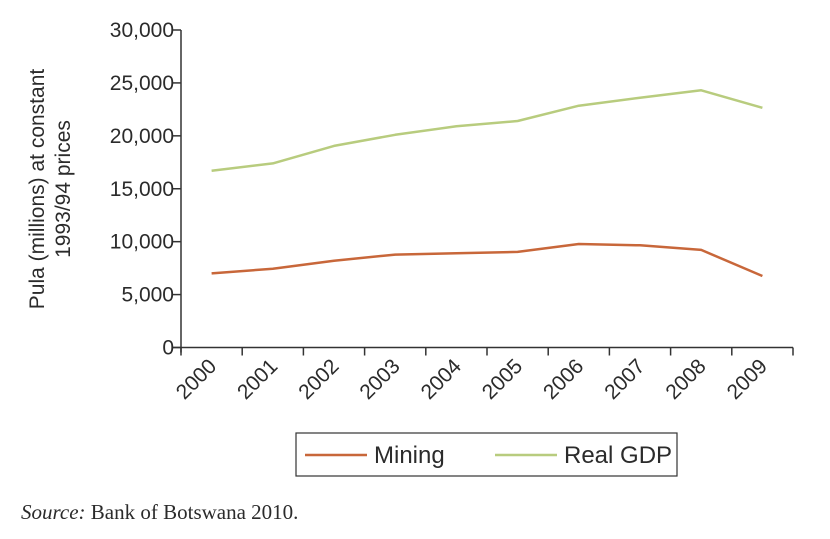  I want to click on source-label: Source:, so click(53, 512).